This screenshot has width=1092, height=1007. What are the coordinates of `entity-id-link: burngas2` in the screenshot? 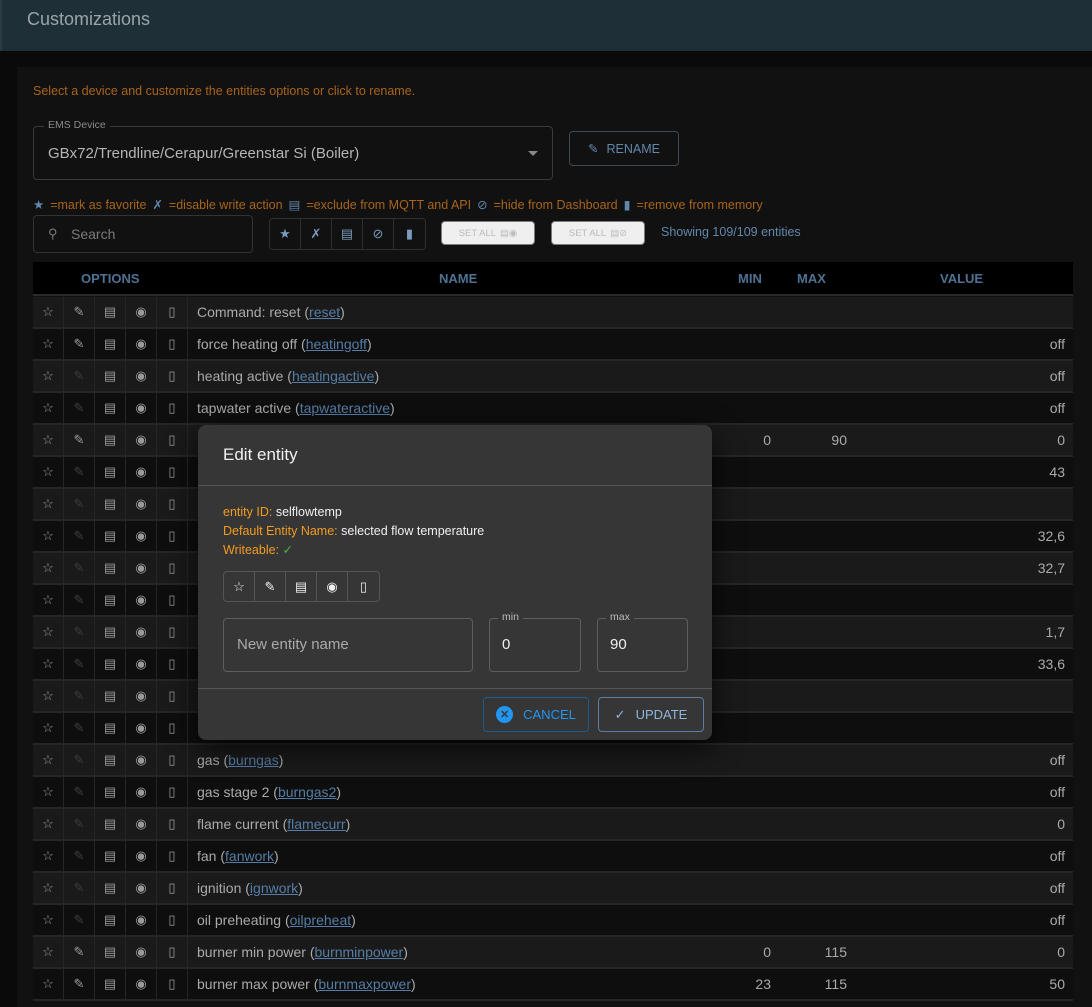 It's located at (307, 792).